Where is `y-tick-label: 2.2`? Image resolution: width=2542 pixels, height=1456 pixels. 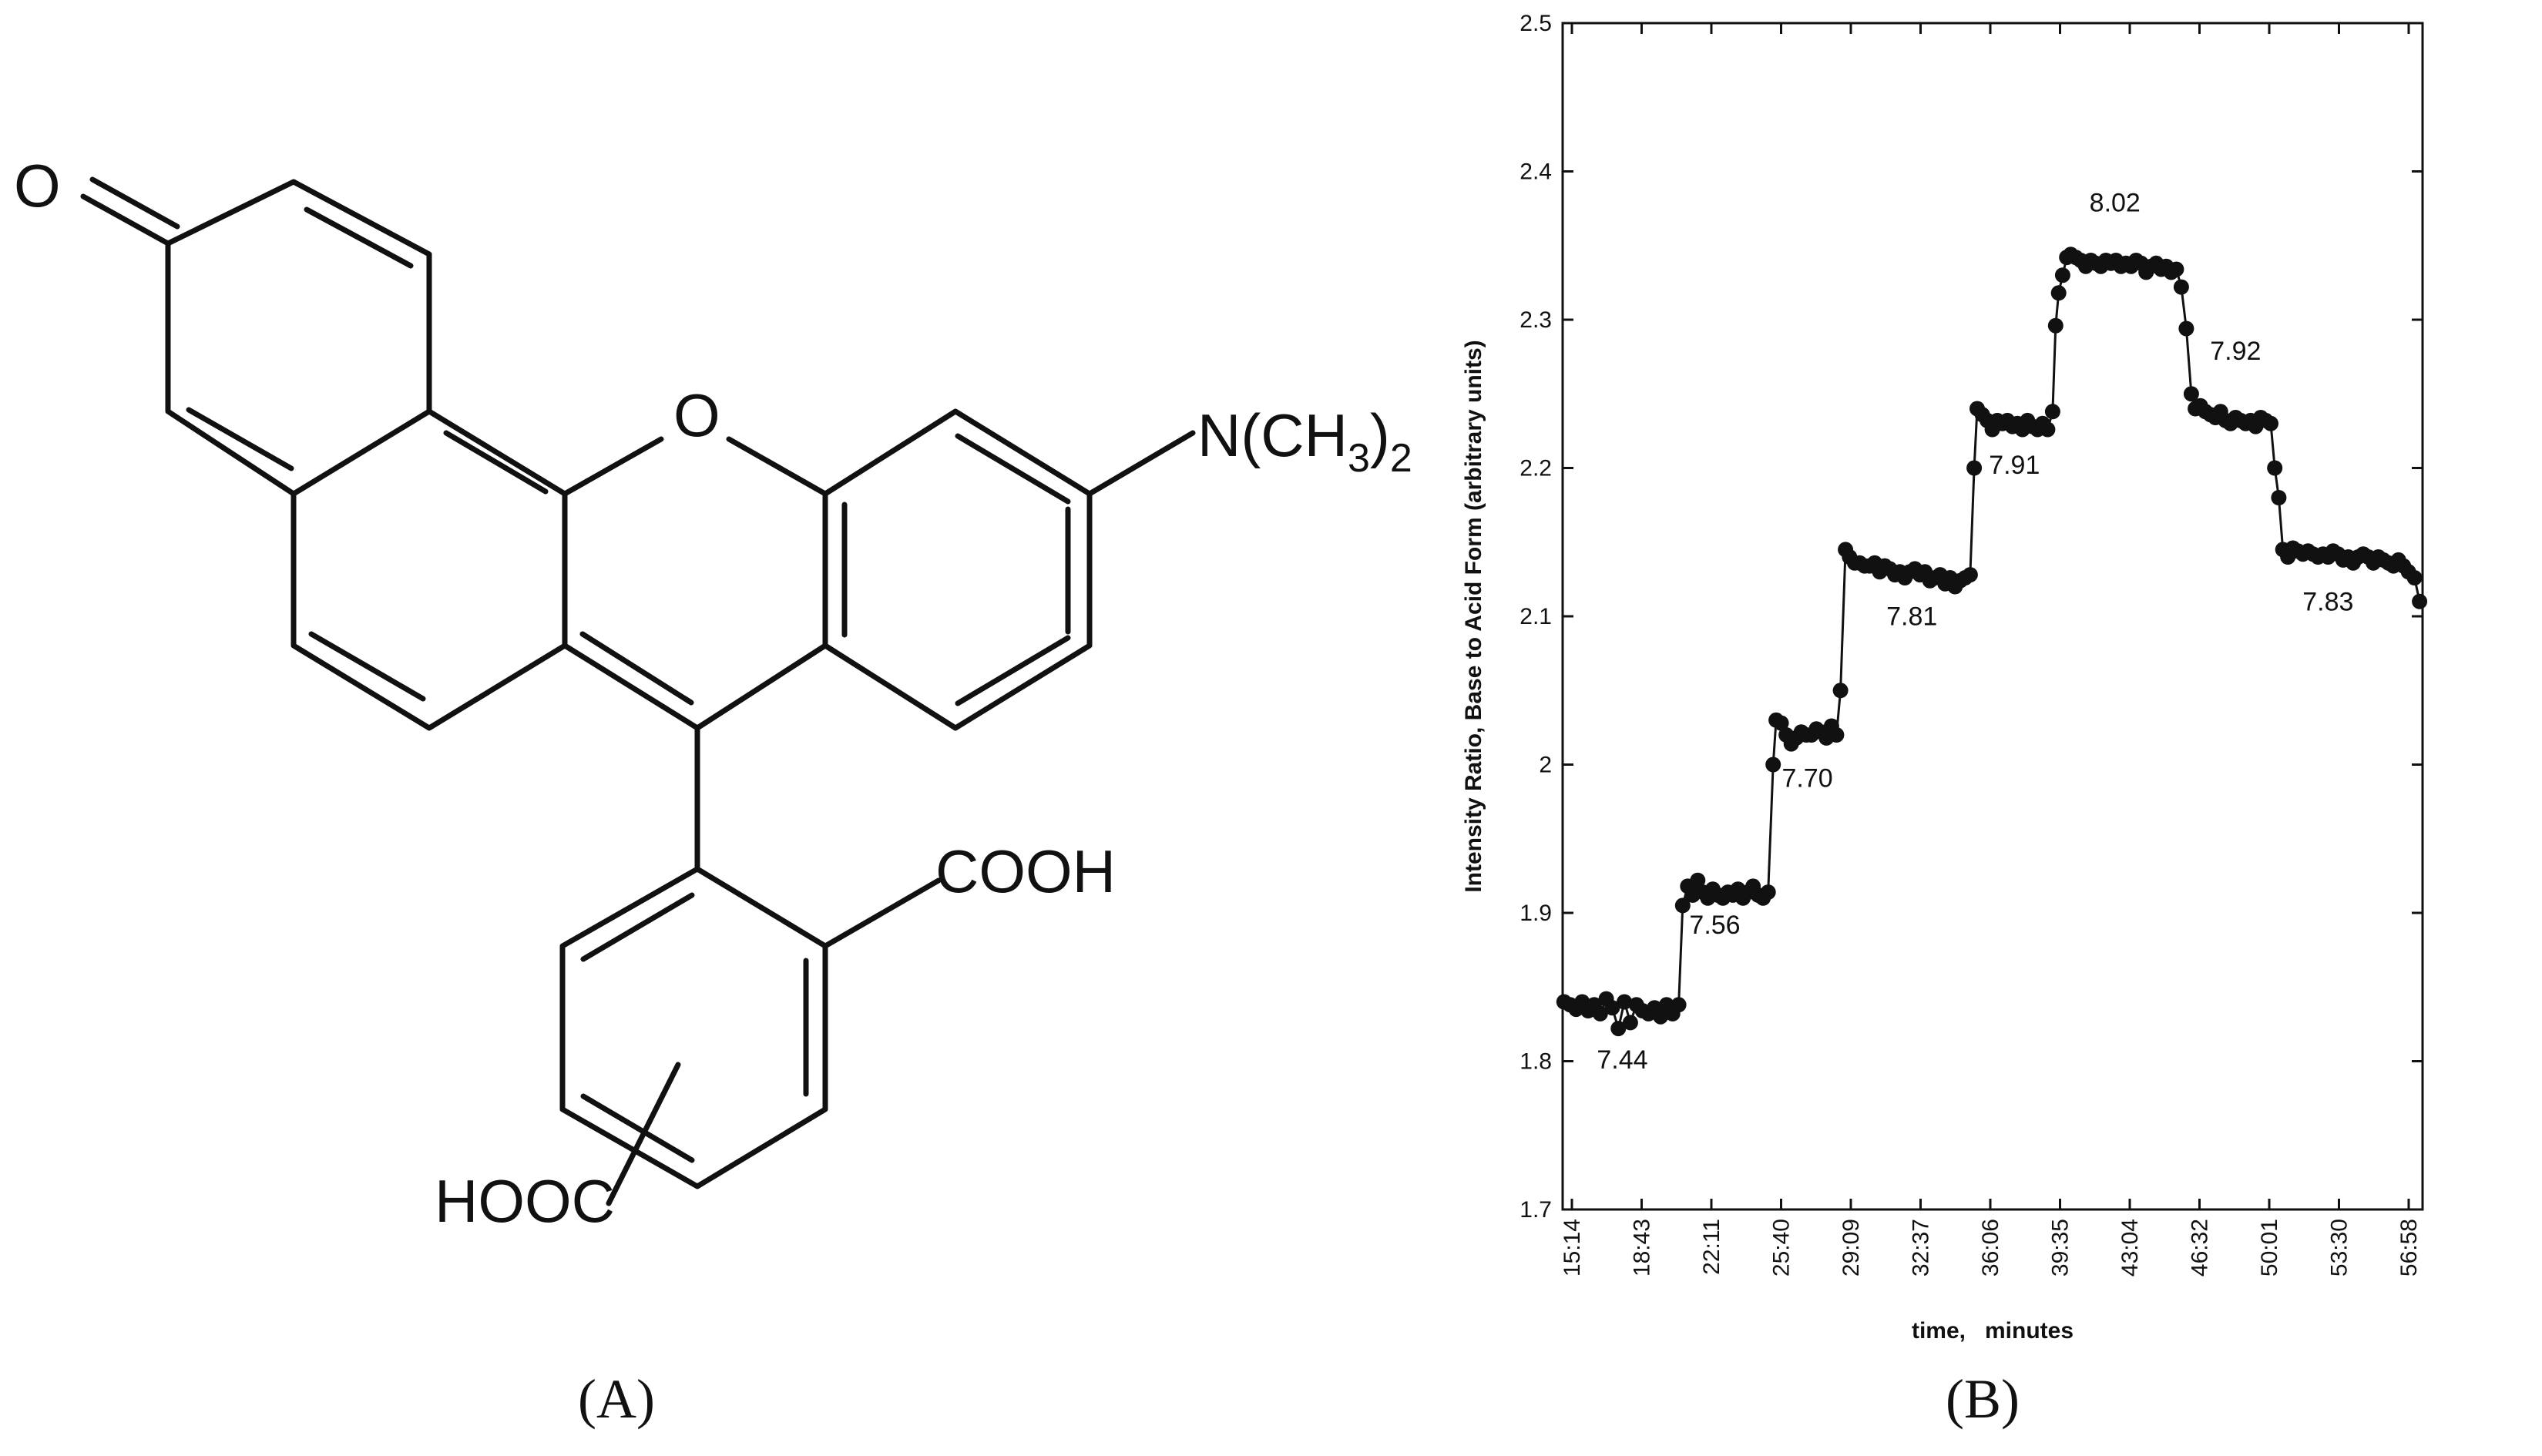
y-tick-label: 2.2 is located at coordinates (1535, 468).